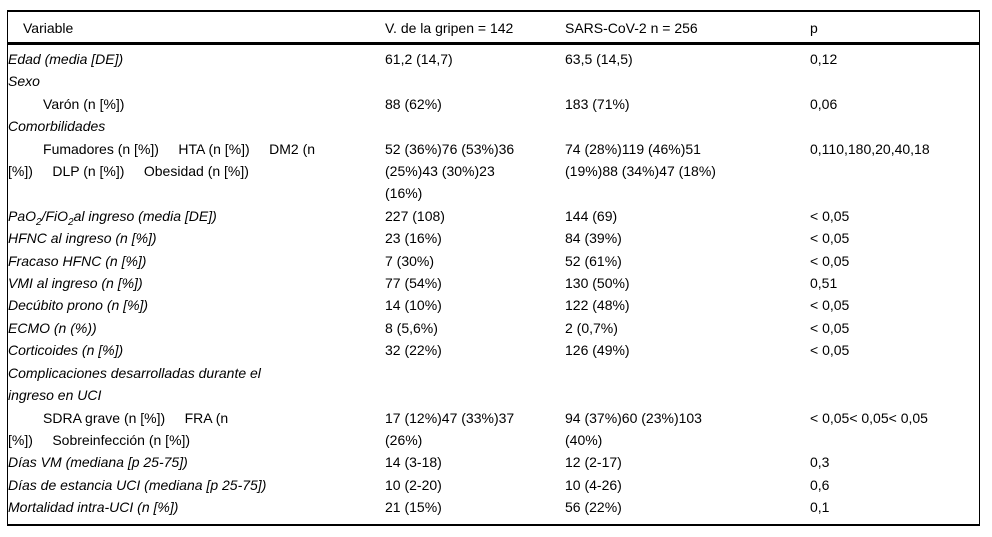 The image size is (992, 537). I want to click on sars-value-cell: 12 (2-17), so click(593, 462).